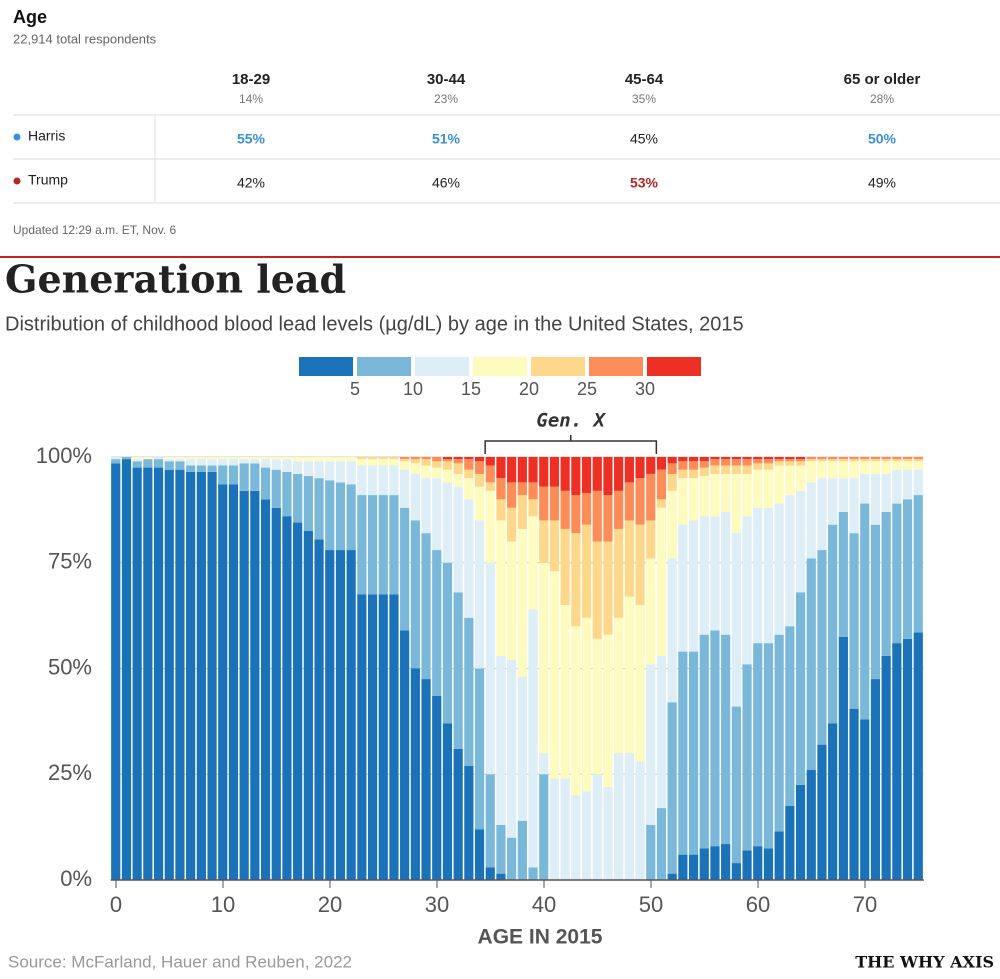 This screenshot has width=1000, height=979. I want to click on x-axis-label: AGE IN 2015, so click(540, 937).